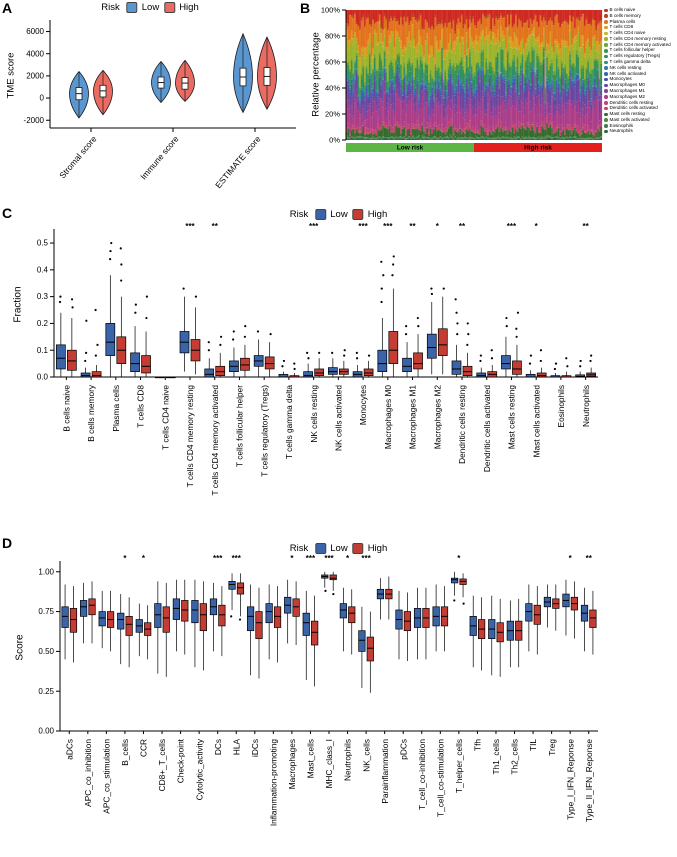 The image size is (677, 857). Describe the element at coordinates (561, 406) in the screenshot. I see `x-category-label: Eosinophils` at that location.